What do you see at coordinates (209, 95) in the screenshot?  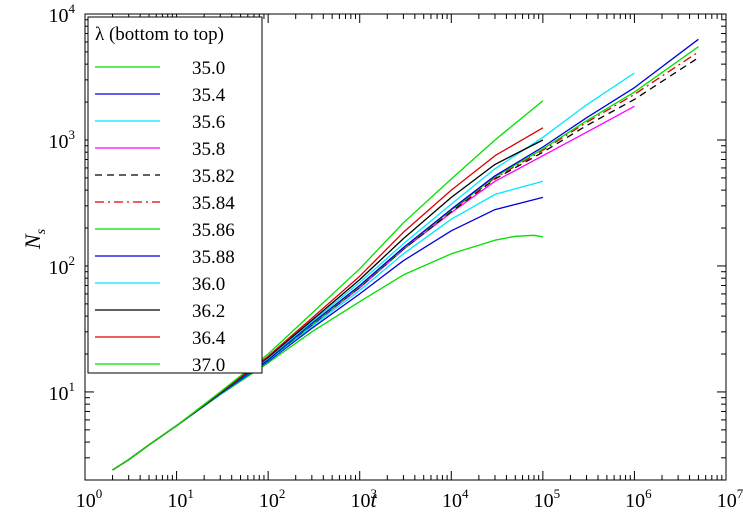 I see `legend-label-35.4: 35.4` at bounding box center [209, 95].